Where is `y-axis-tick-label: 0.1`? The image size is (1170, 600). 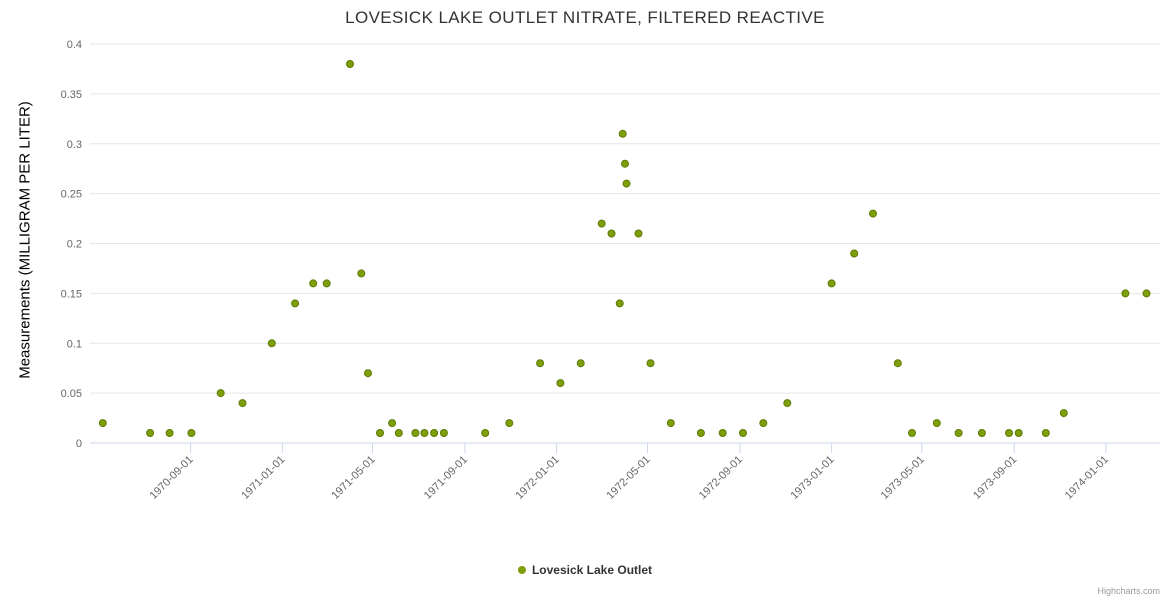 y-axis-tick-label: 0.1 is located at coordinates (74, 344).